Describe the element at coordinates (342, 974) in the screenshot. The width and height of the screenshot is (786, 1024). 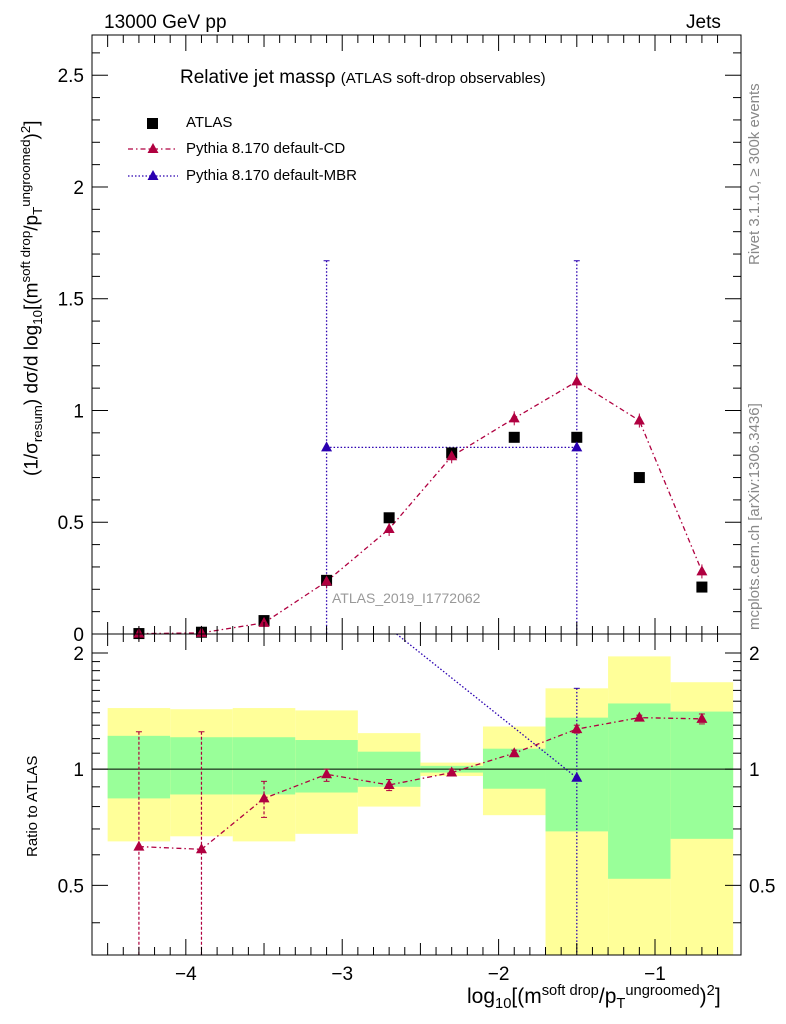
I see `x-tick-label: −3` at that location.